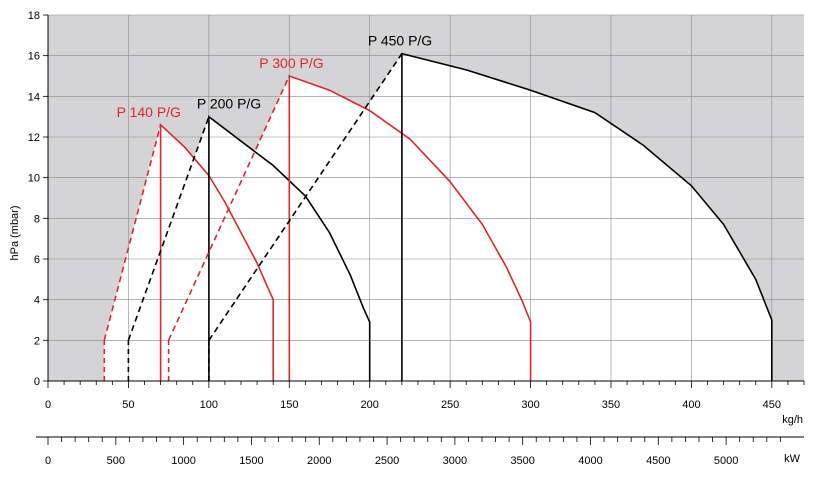  What do you see at coordinates (658, 461) in the screenshot?
I see `kw-tick-label: 4500` at bounding box center [658, 461].